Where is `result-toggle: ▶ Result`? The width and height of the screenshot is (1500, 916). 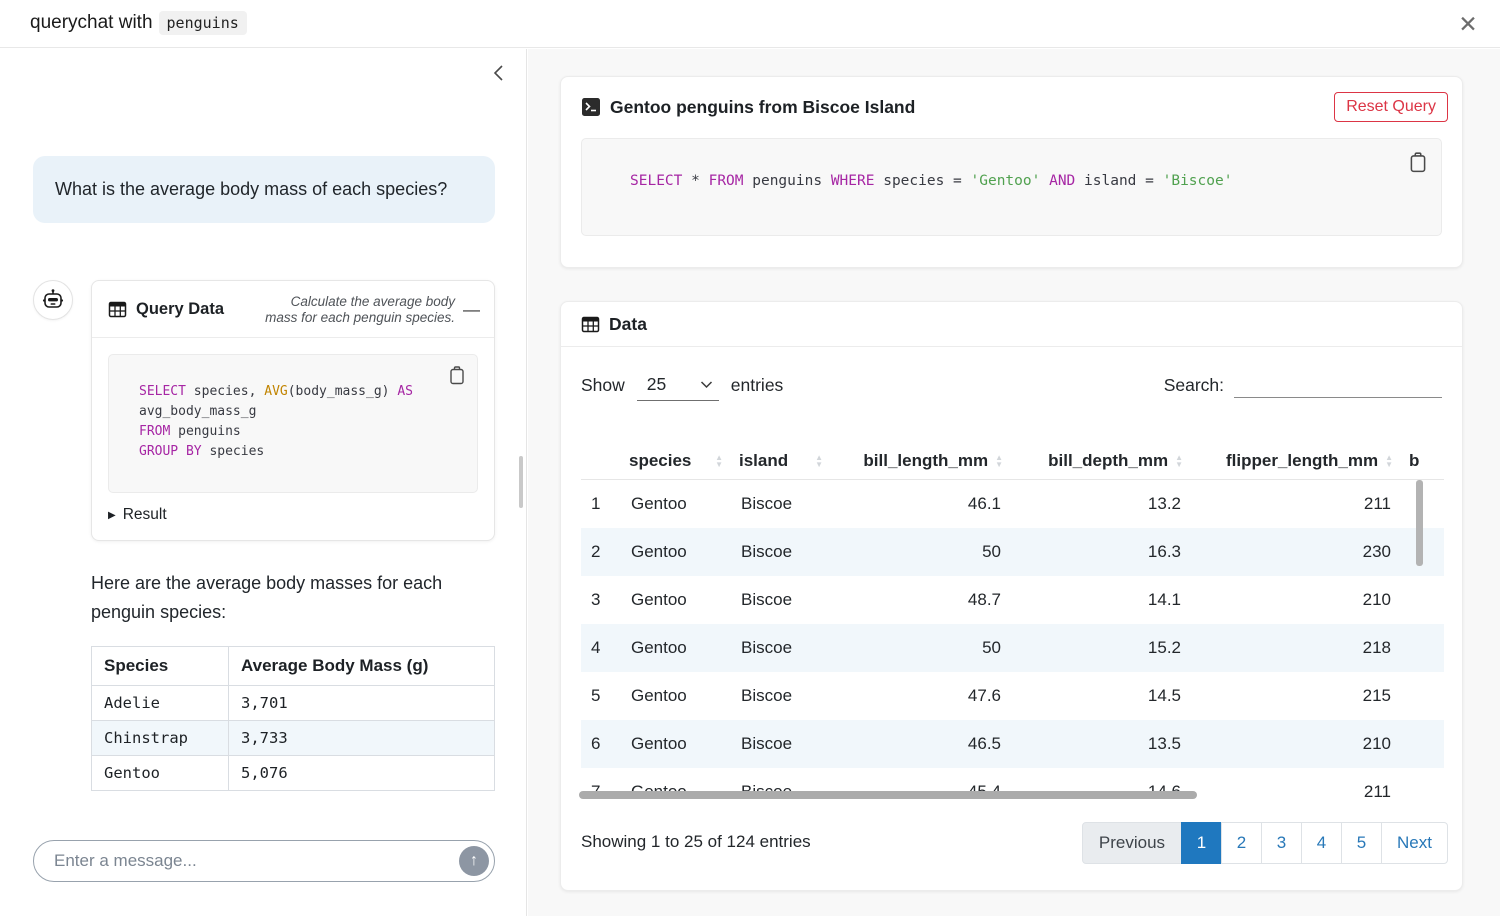
result-toggle: ▶ Result is located at coordinates (137, 515).